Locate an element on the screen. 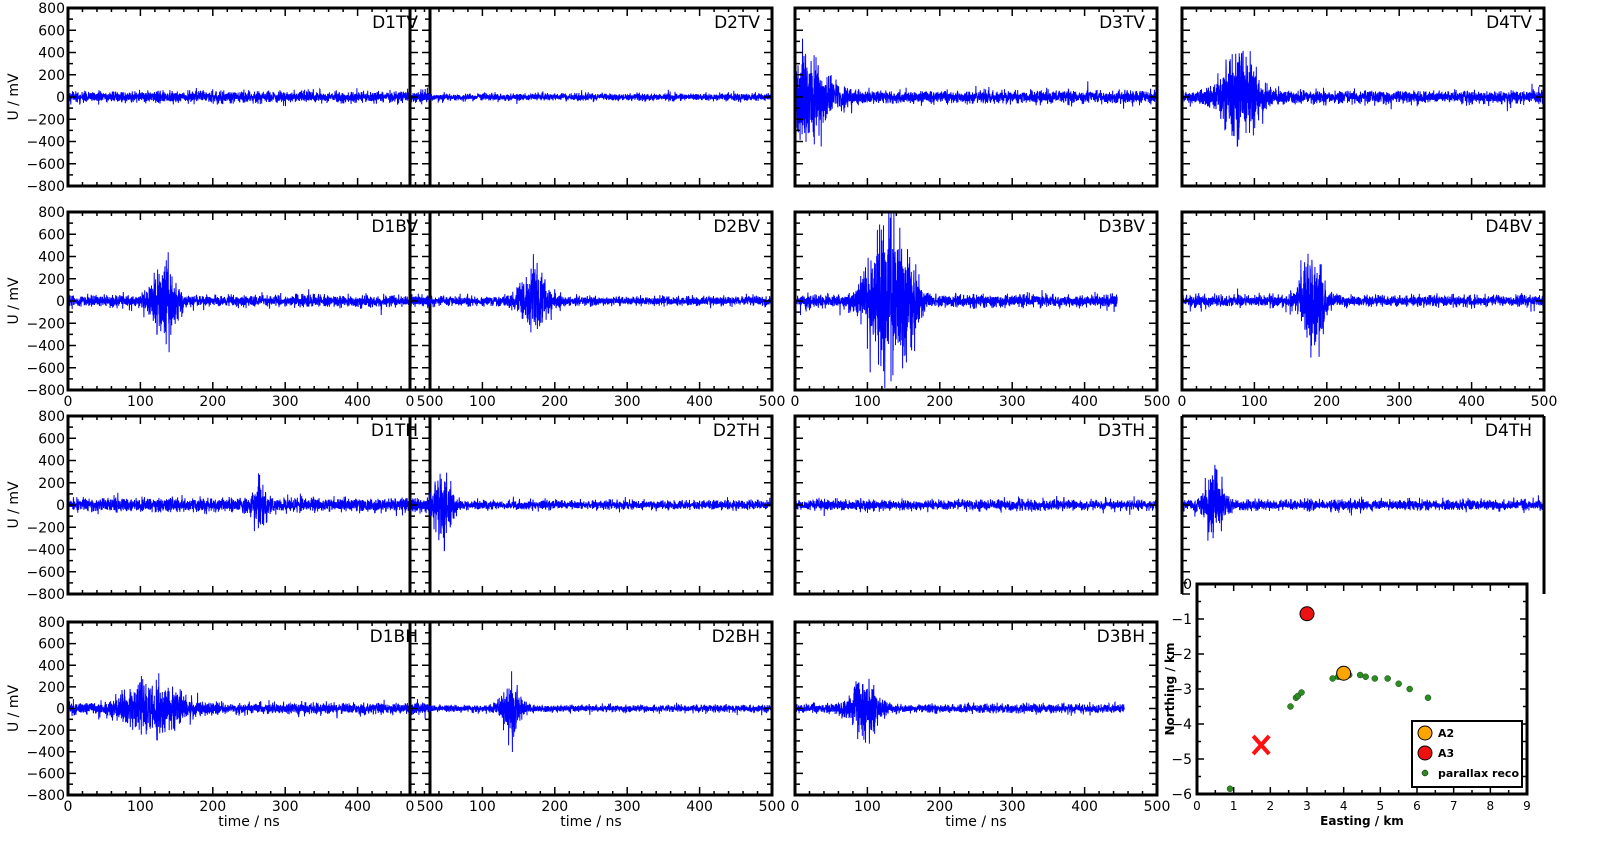 This screenshot has width=1603, height=850. legend-label: A2 is located at coordinates (1446, 733).